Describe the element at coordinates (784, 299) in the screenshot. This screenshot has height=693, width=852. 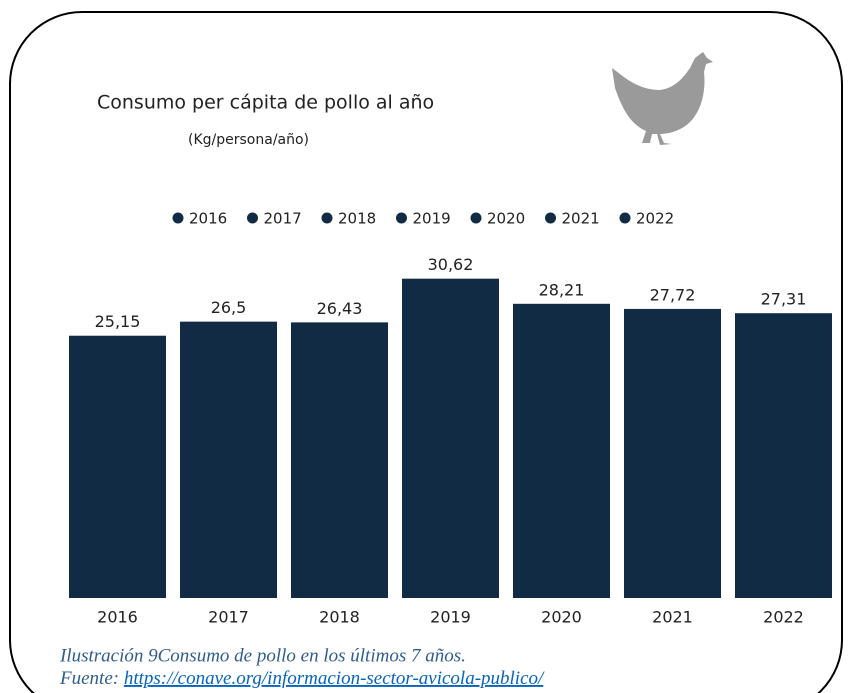
I see `value-label: 27,31` at that location.